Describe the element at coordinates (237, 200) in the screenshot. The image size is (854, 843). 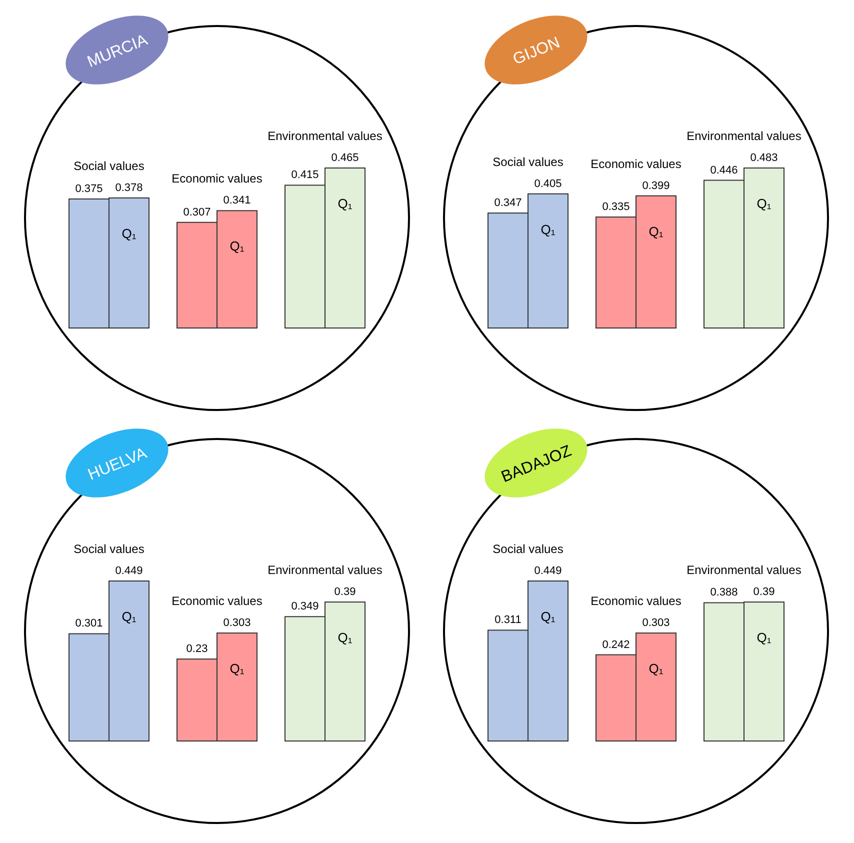
I see `data-label: 0.341` at that location.